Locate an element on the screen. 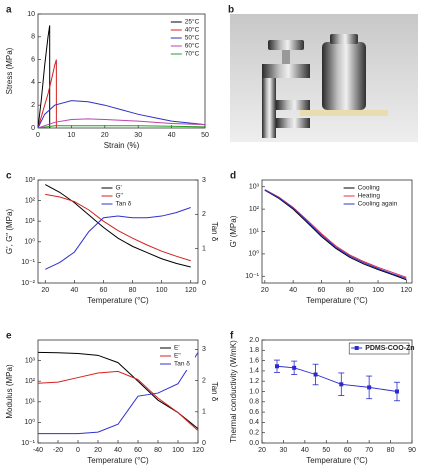 The height and width of the screenshot is (474, 426). legend-label: 25°C is located at coordinates (192, 22).